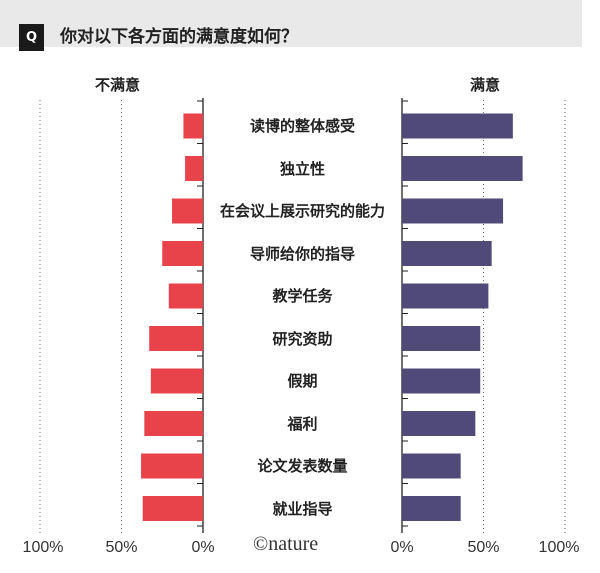 The image size is (600, 573). I want to click on category-label: 假期, so click(302, 381).